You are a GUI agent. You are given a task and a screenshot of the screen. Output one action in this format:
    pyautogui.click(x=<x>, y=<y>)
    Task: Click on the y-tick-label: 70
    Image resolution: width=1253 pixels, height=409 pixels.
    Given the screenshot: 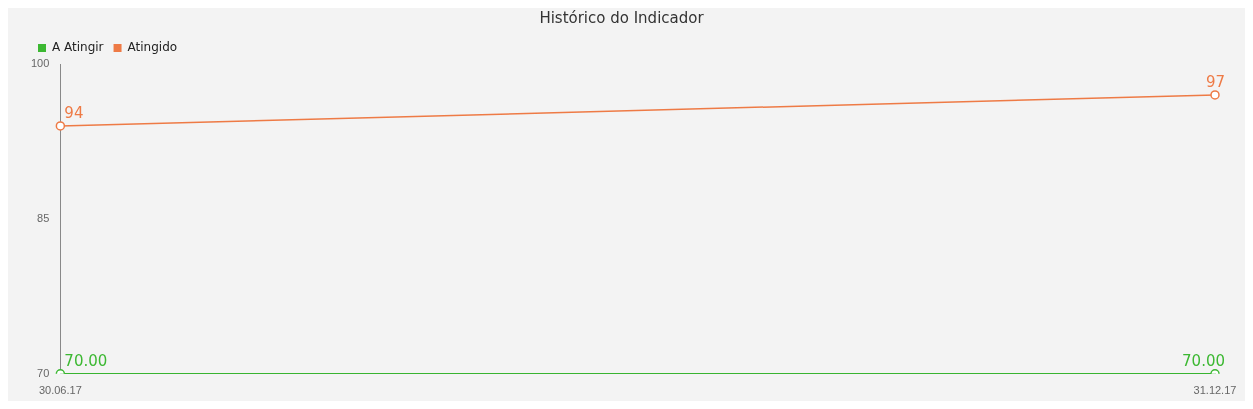 What is the action you would take?
    pyautogui.click(x=43, y=372)
    